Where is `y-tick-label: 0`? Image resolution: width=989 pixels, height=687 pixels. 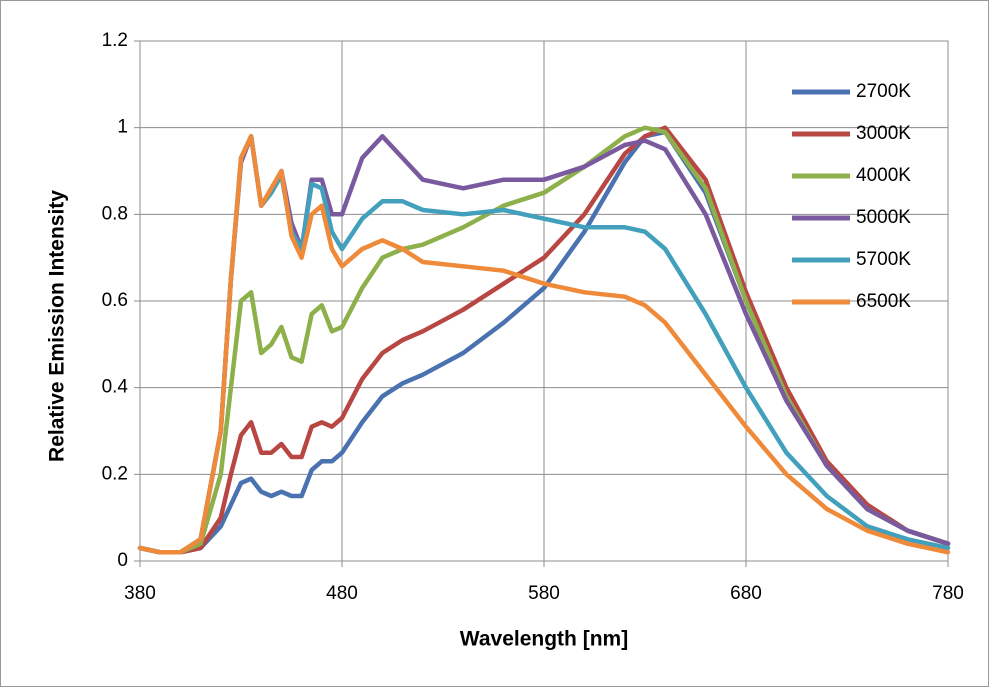
y-tick-label: 0 is located at coordinates (122, 560).